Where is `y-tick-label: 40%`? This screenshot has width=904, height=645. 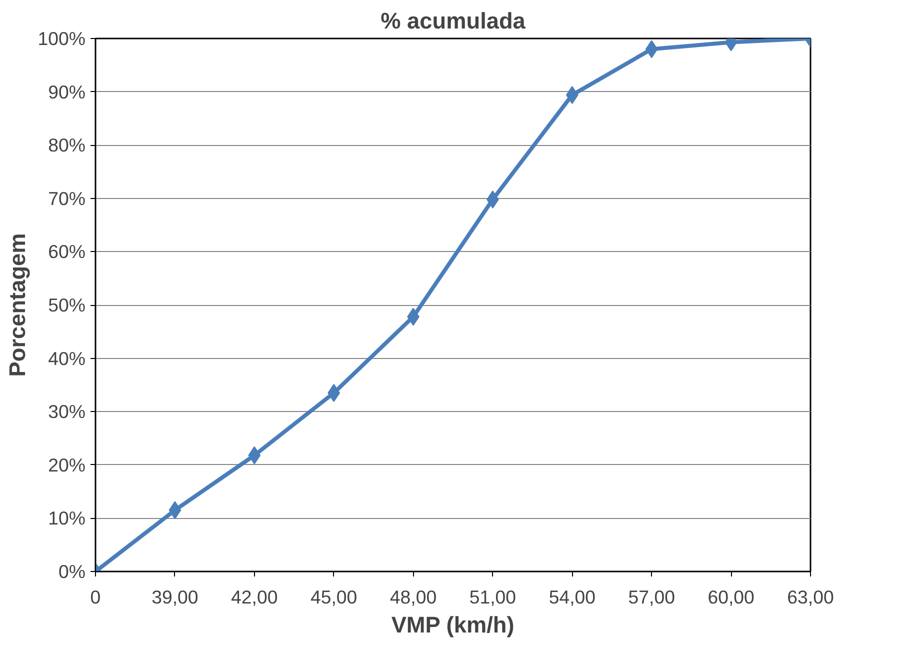
y-tick-label: 40% is located at coordinates (67, 358).